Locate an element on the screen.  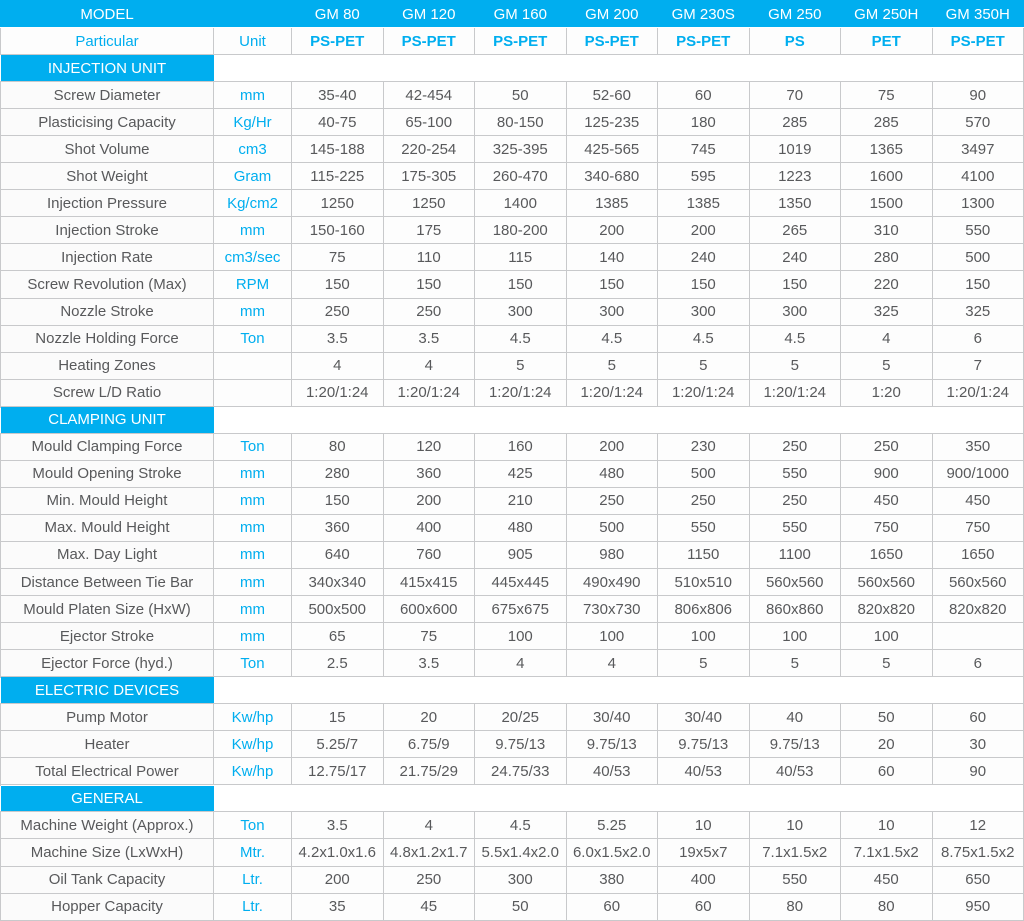
row-unit: Mtr. is located at coordinates (252, 852).